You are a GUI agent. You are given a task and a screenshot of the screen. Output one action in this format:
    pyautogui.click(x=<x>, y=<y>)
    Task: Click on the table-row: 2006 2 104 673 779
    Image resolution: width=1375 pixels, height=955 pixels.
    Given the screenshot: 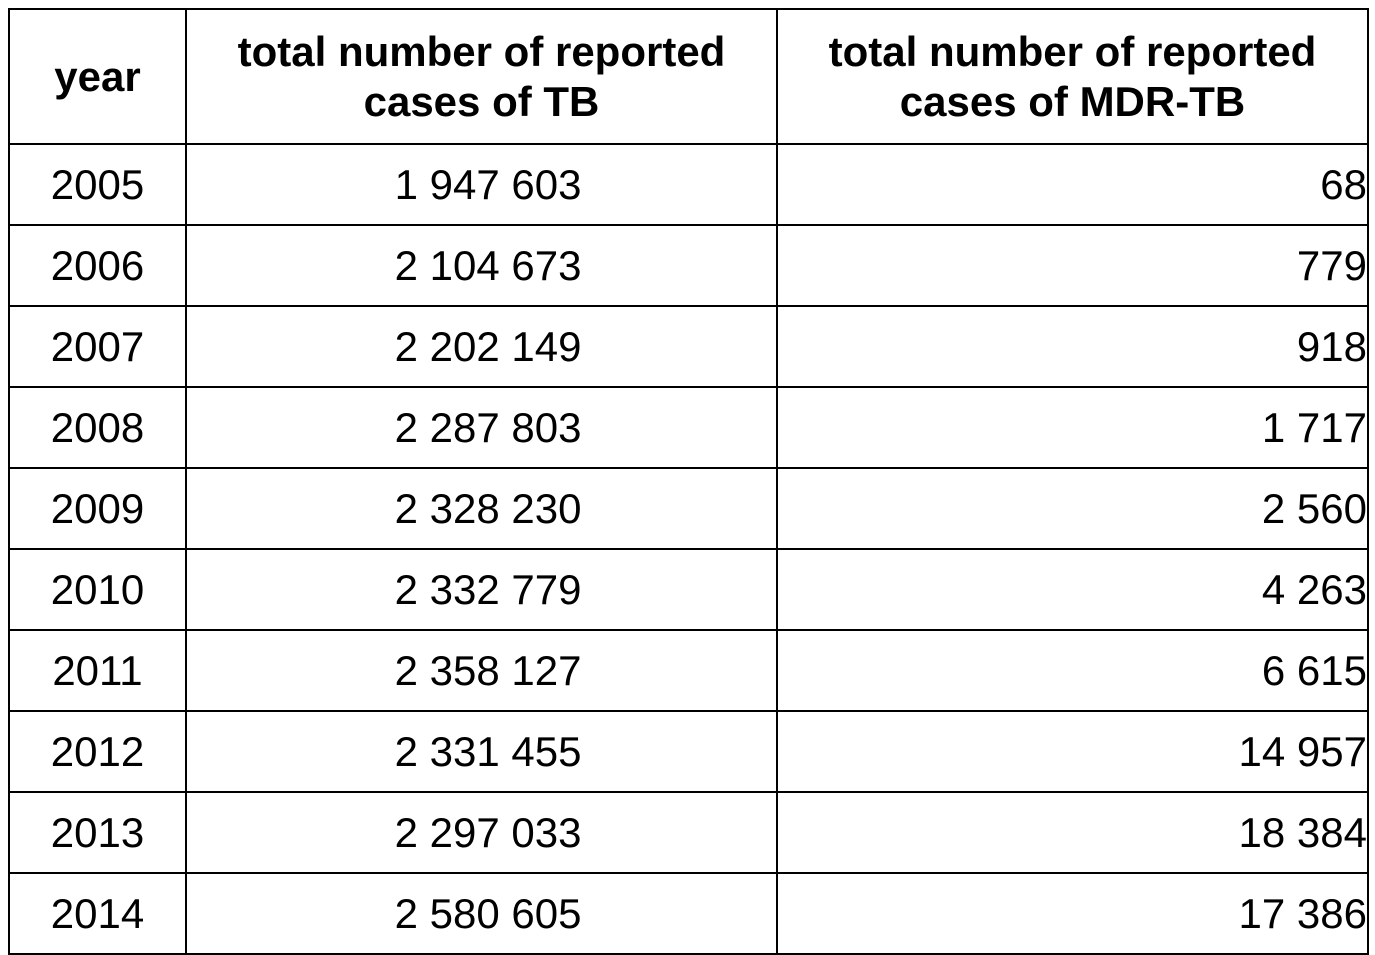 What is the action you would take?
    pyautogui.click(x=688, y=265)
    